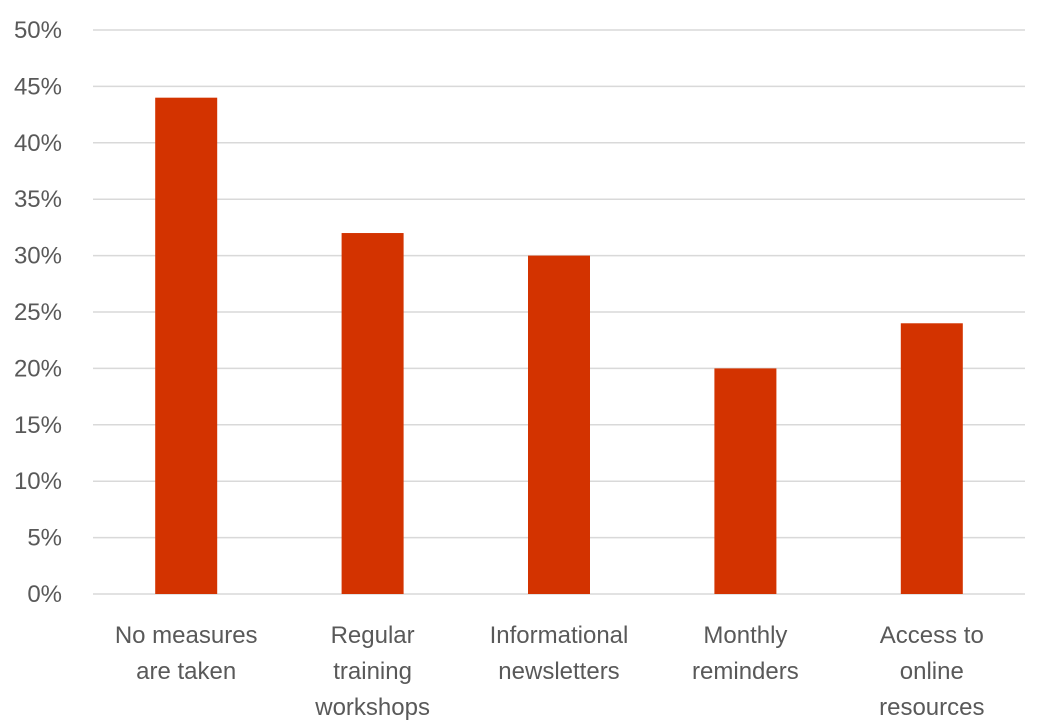 The image size is (1037, 722). I want to click on x-category-label: No measures are taken, so click(186, 653).